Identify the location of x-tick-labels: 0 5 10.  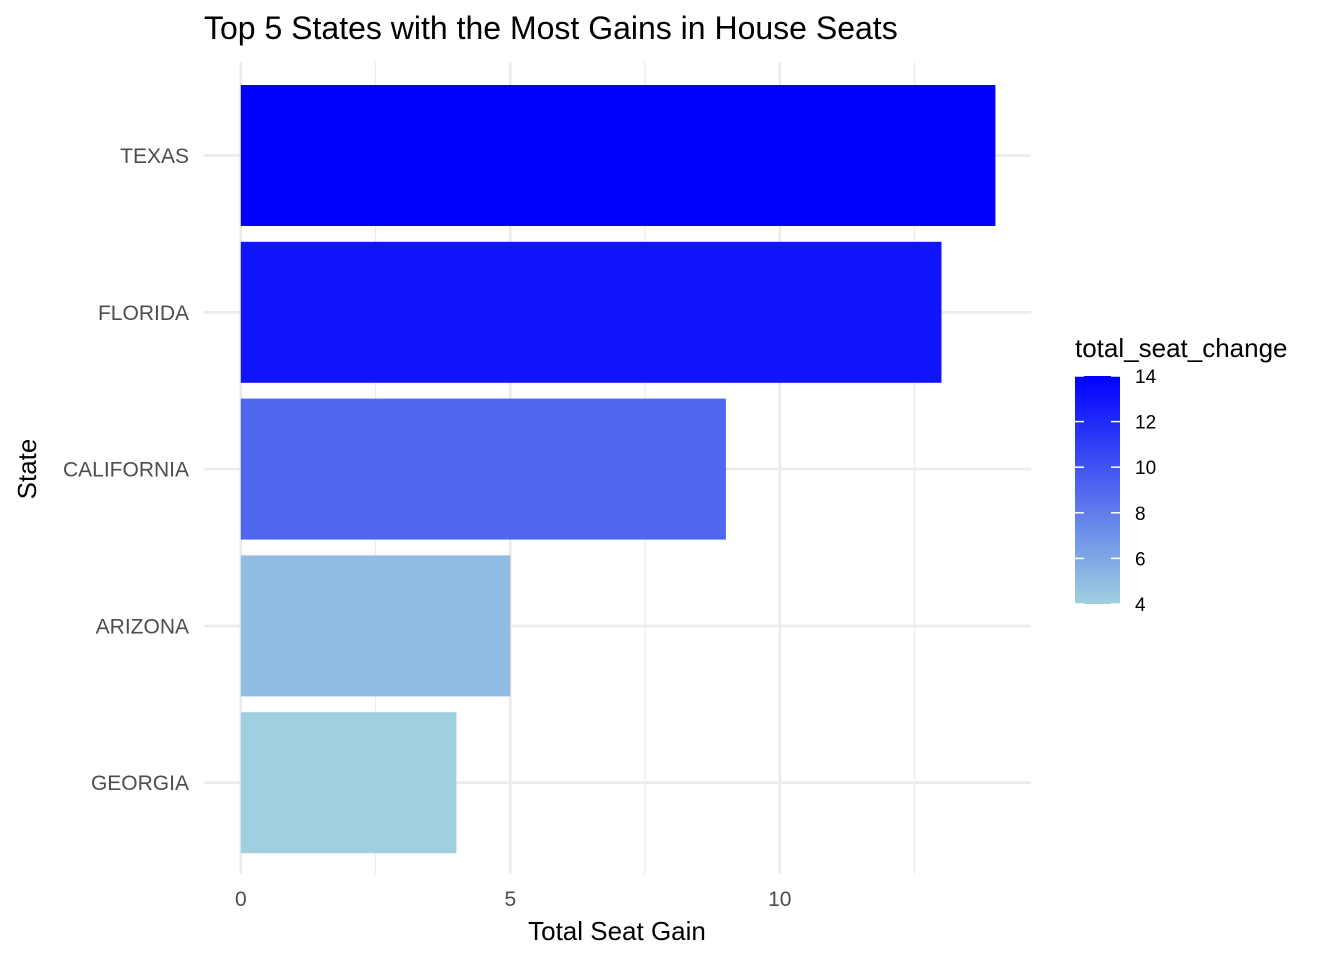
(513, 899).